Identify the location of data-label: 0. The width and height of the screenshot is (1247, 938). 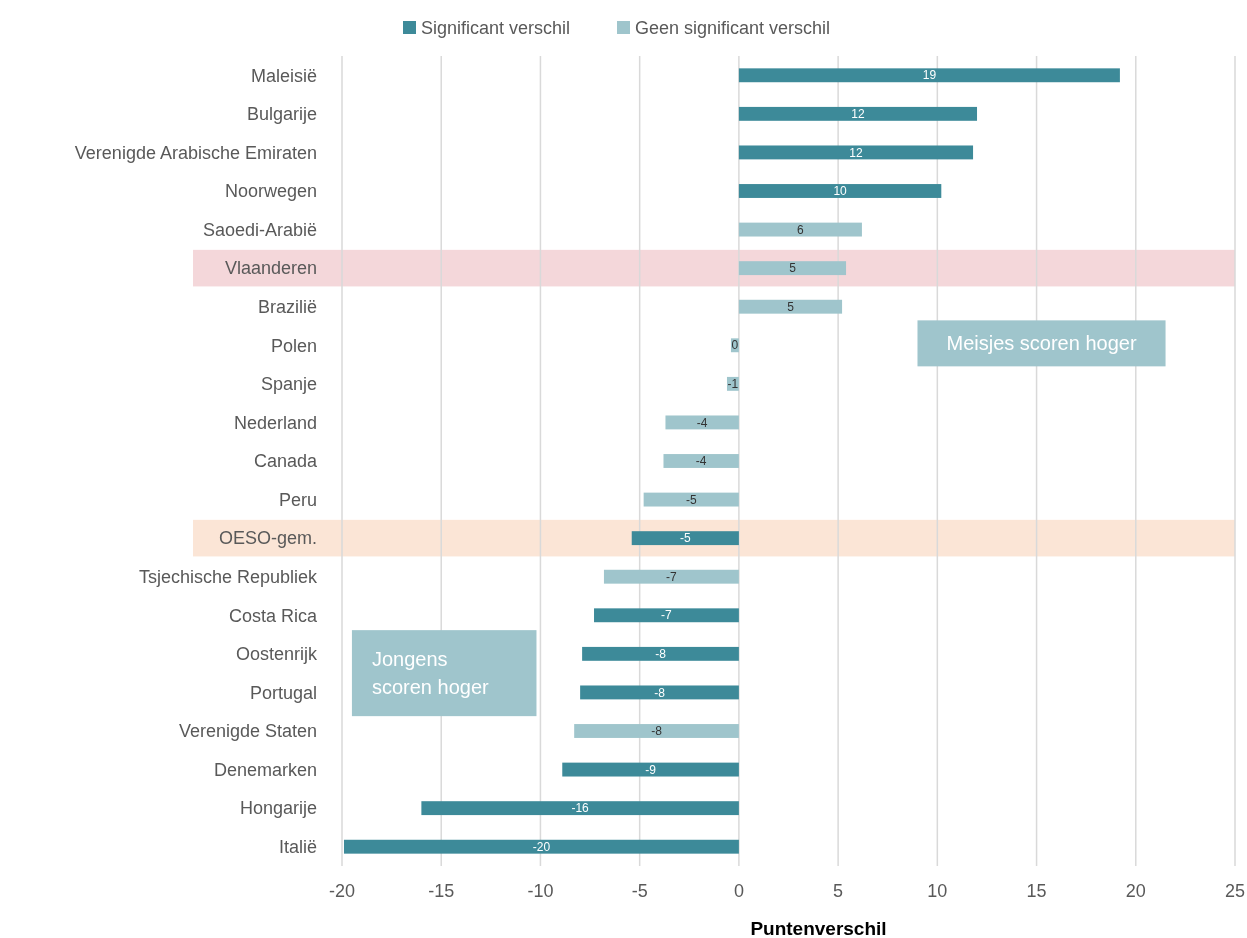
(735, 345).